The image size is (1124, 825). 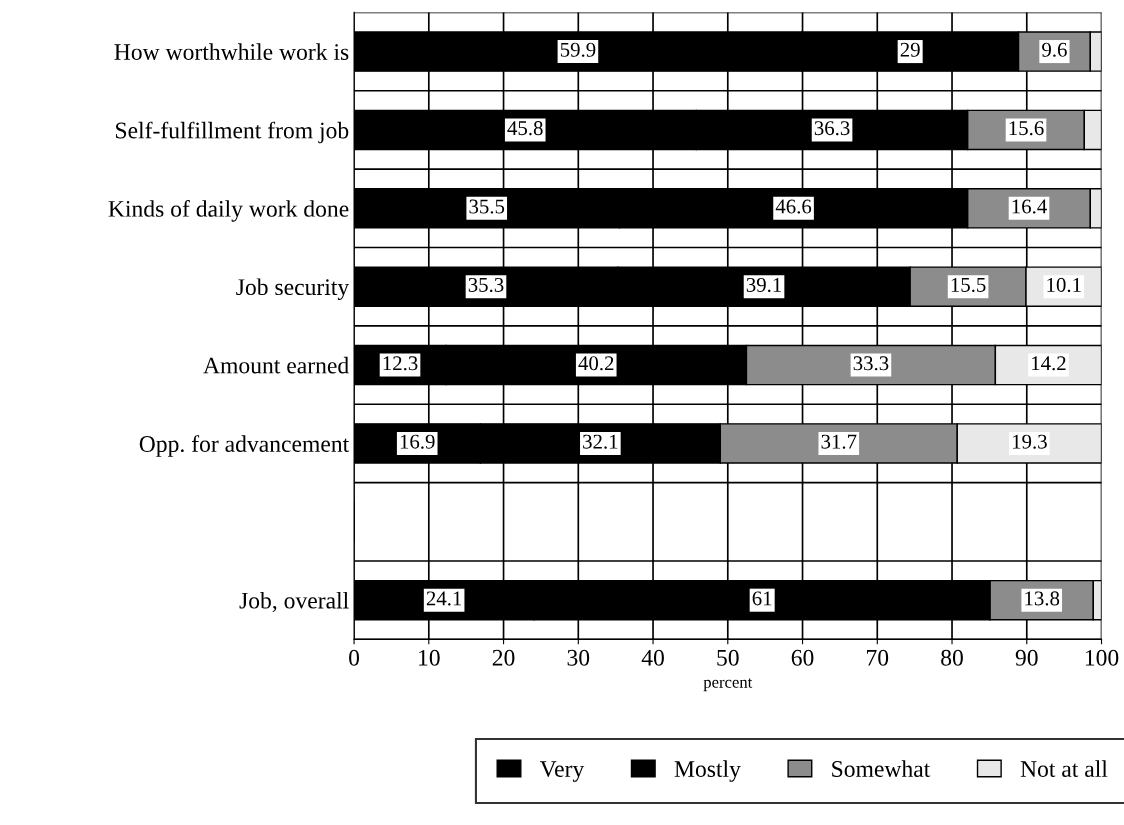 I want to click on data-label: 61, so click(x=762, y=598).